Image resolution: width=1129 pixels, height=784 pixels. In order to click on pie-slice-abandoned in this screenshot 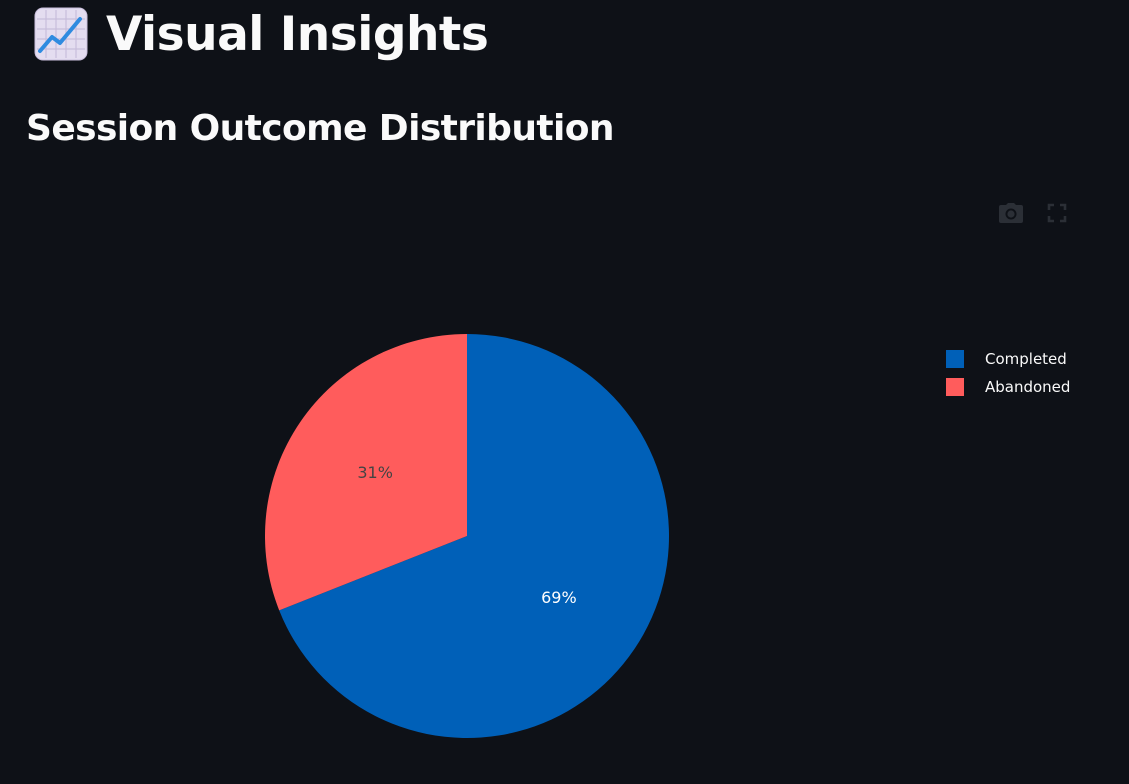, I will do `click(366, 472)`.